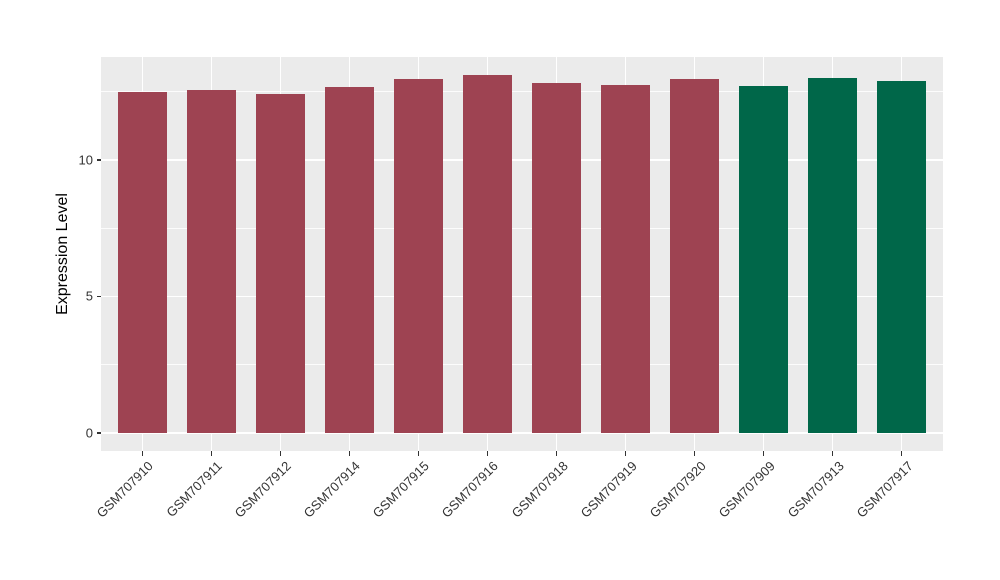  Describe the element at coordinates (211, 261) in the screenshot. I see `bar-GSM707911` at that location.